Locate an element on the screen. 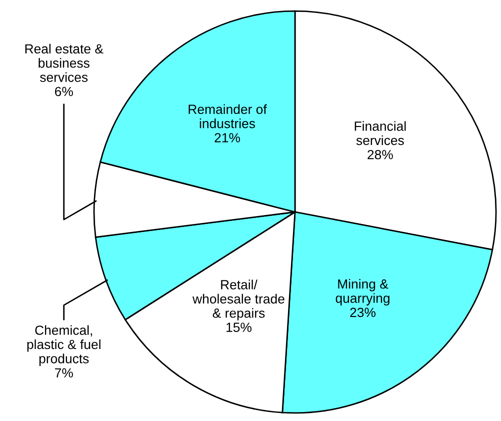 Image resolution: width=501 pixels, height=421 pixels. data-label: 15% is located at coordinates (239, 327).